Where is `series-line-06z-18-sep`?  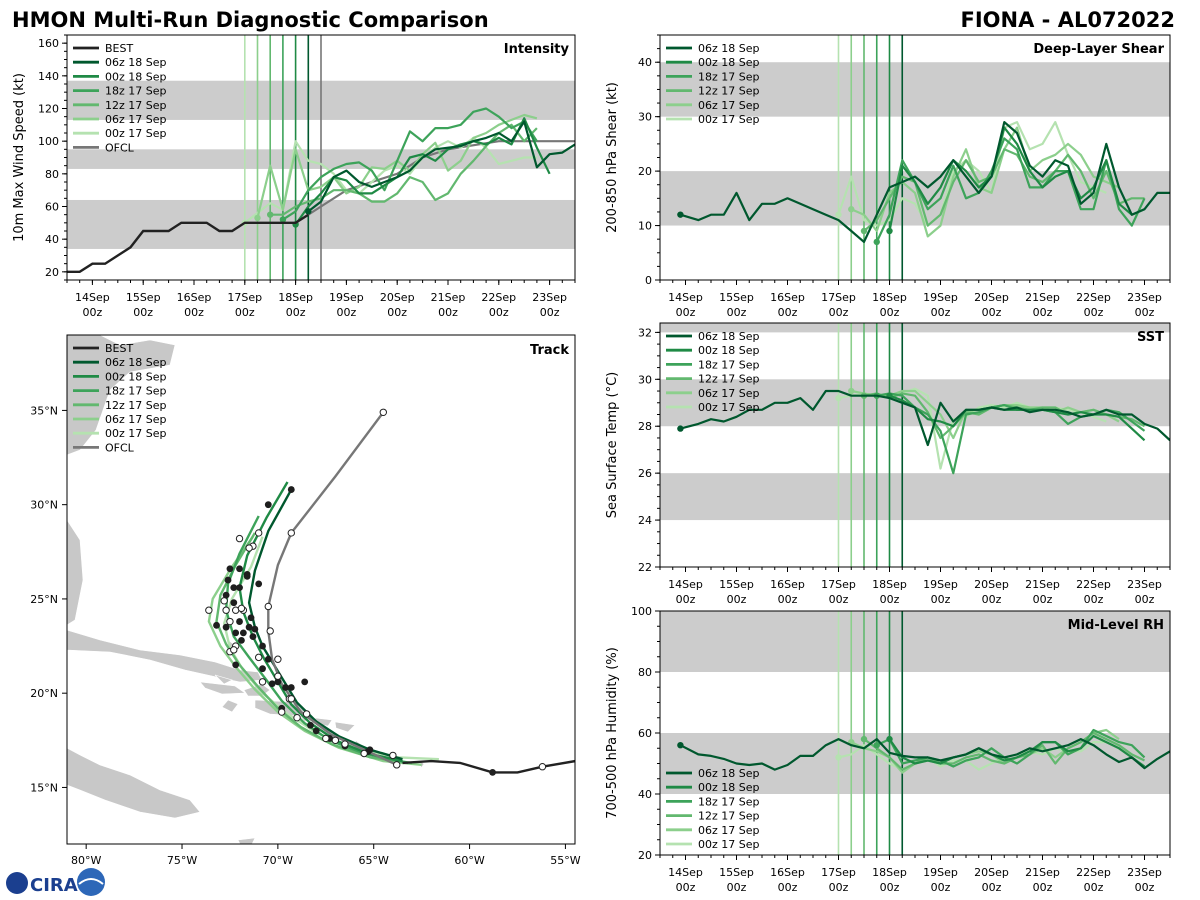
series-line-06z-18-sep is located at coordinates (924, 754).